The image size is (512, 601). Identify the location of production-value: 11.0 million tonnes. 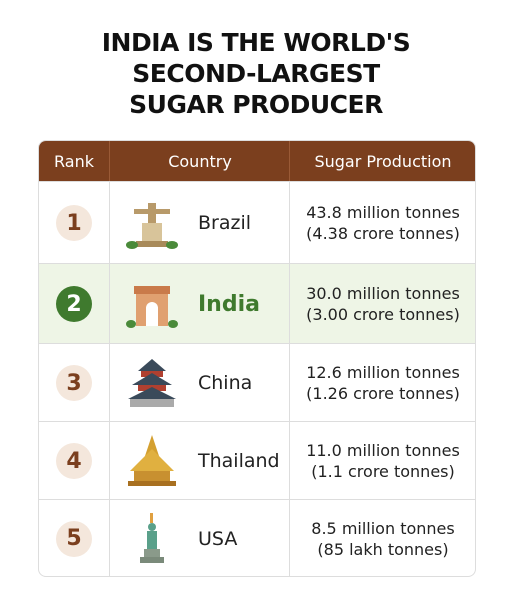
(383, 450).